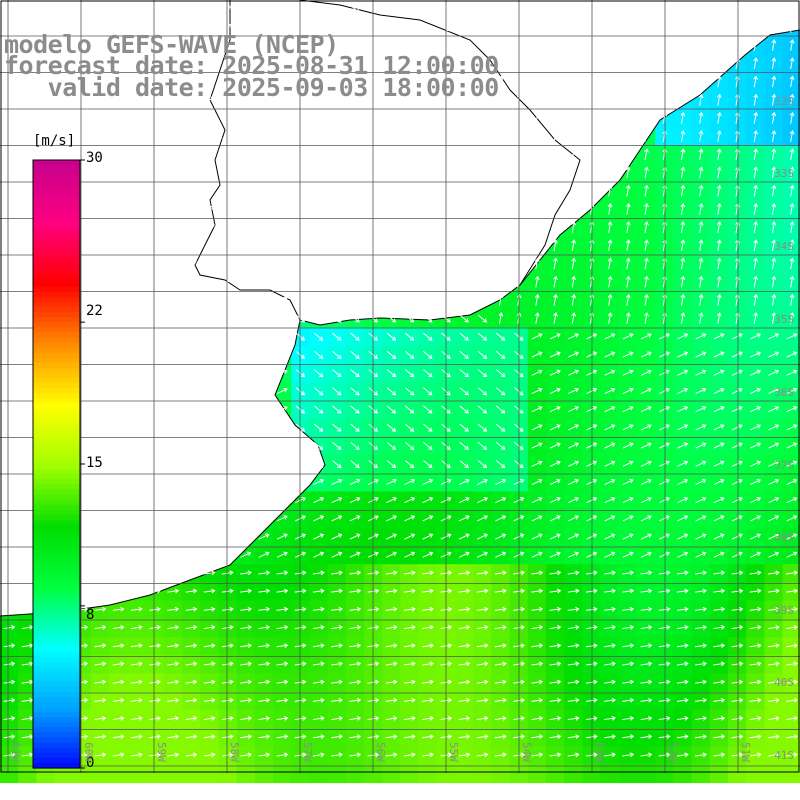 The width and height of the screenshot is (800, 800). What do you see at coordinates (94, 311) in the screenshot?
I see `colorbar-tick-22: 22` at bounding box center [94, 311].